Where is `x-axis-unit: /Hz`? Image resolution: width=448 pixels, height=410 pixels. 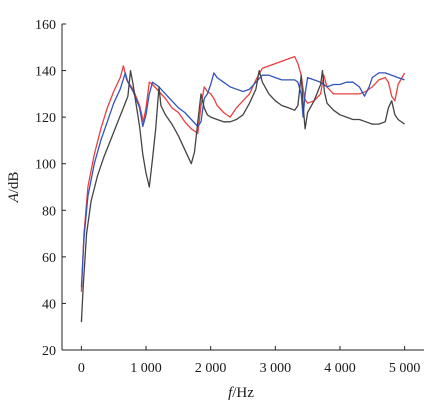
x-axis-unit: /Hz is located at coordinates (243, 393).